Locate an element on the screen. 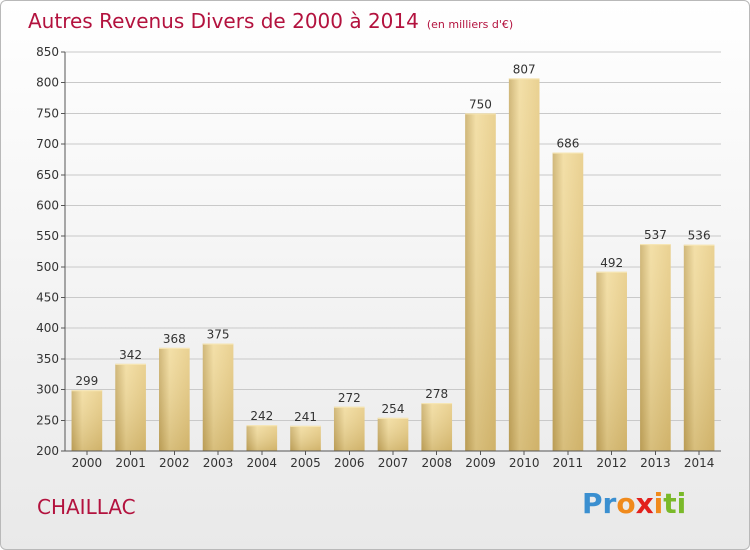  y-tick-label: 350 is located at coordinates (47, 359).